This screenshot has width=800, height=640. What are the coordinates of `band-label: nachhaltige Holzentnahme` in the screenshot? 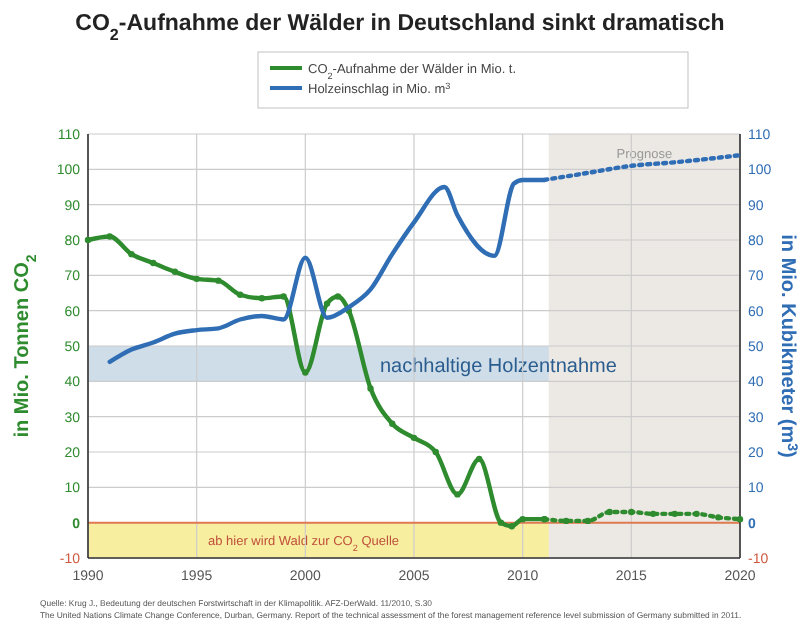 It's located at (499, 366).